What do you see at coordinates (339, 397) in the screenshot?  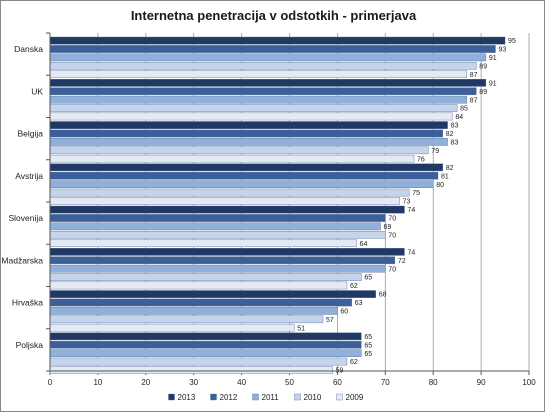 I see `legend-swatch-2009` at bounding box center [339, 397].